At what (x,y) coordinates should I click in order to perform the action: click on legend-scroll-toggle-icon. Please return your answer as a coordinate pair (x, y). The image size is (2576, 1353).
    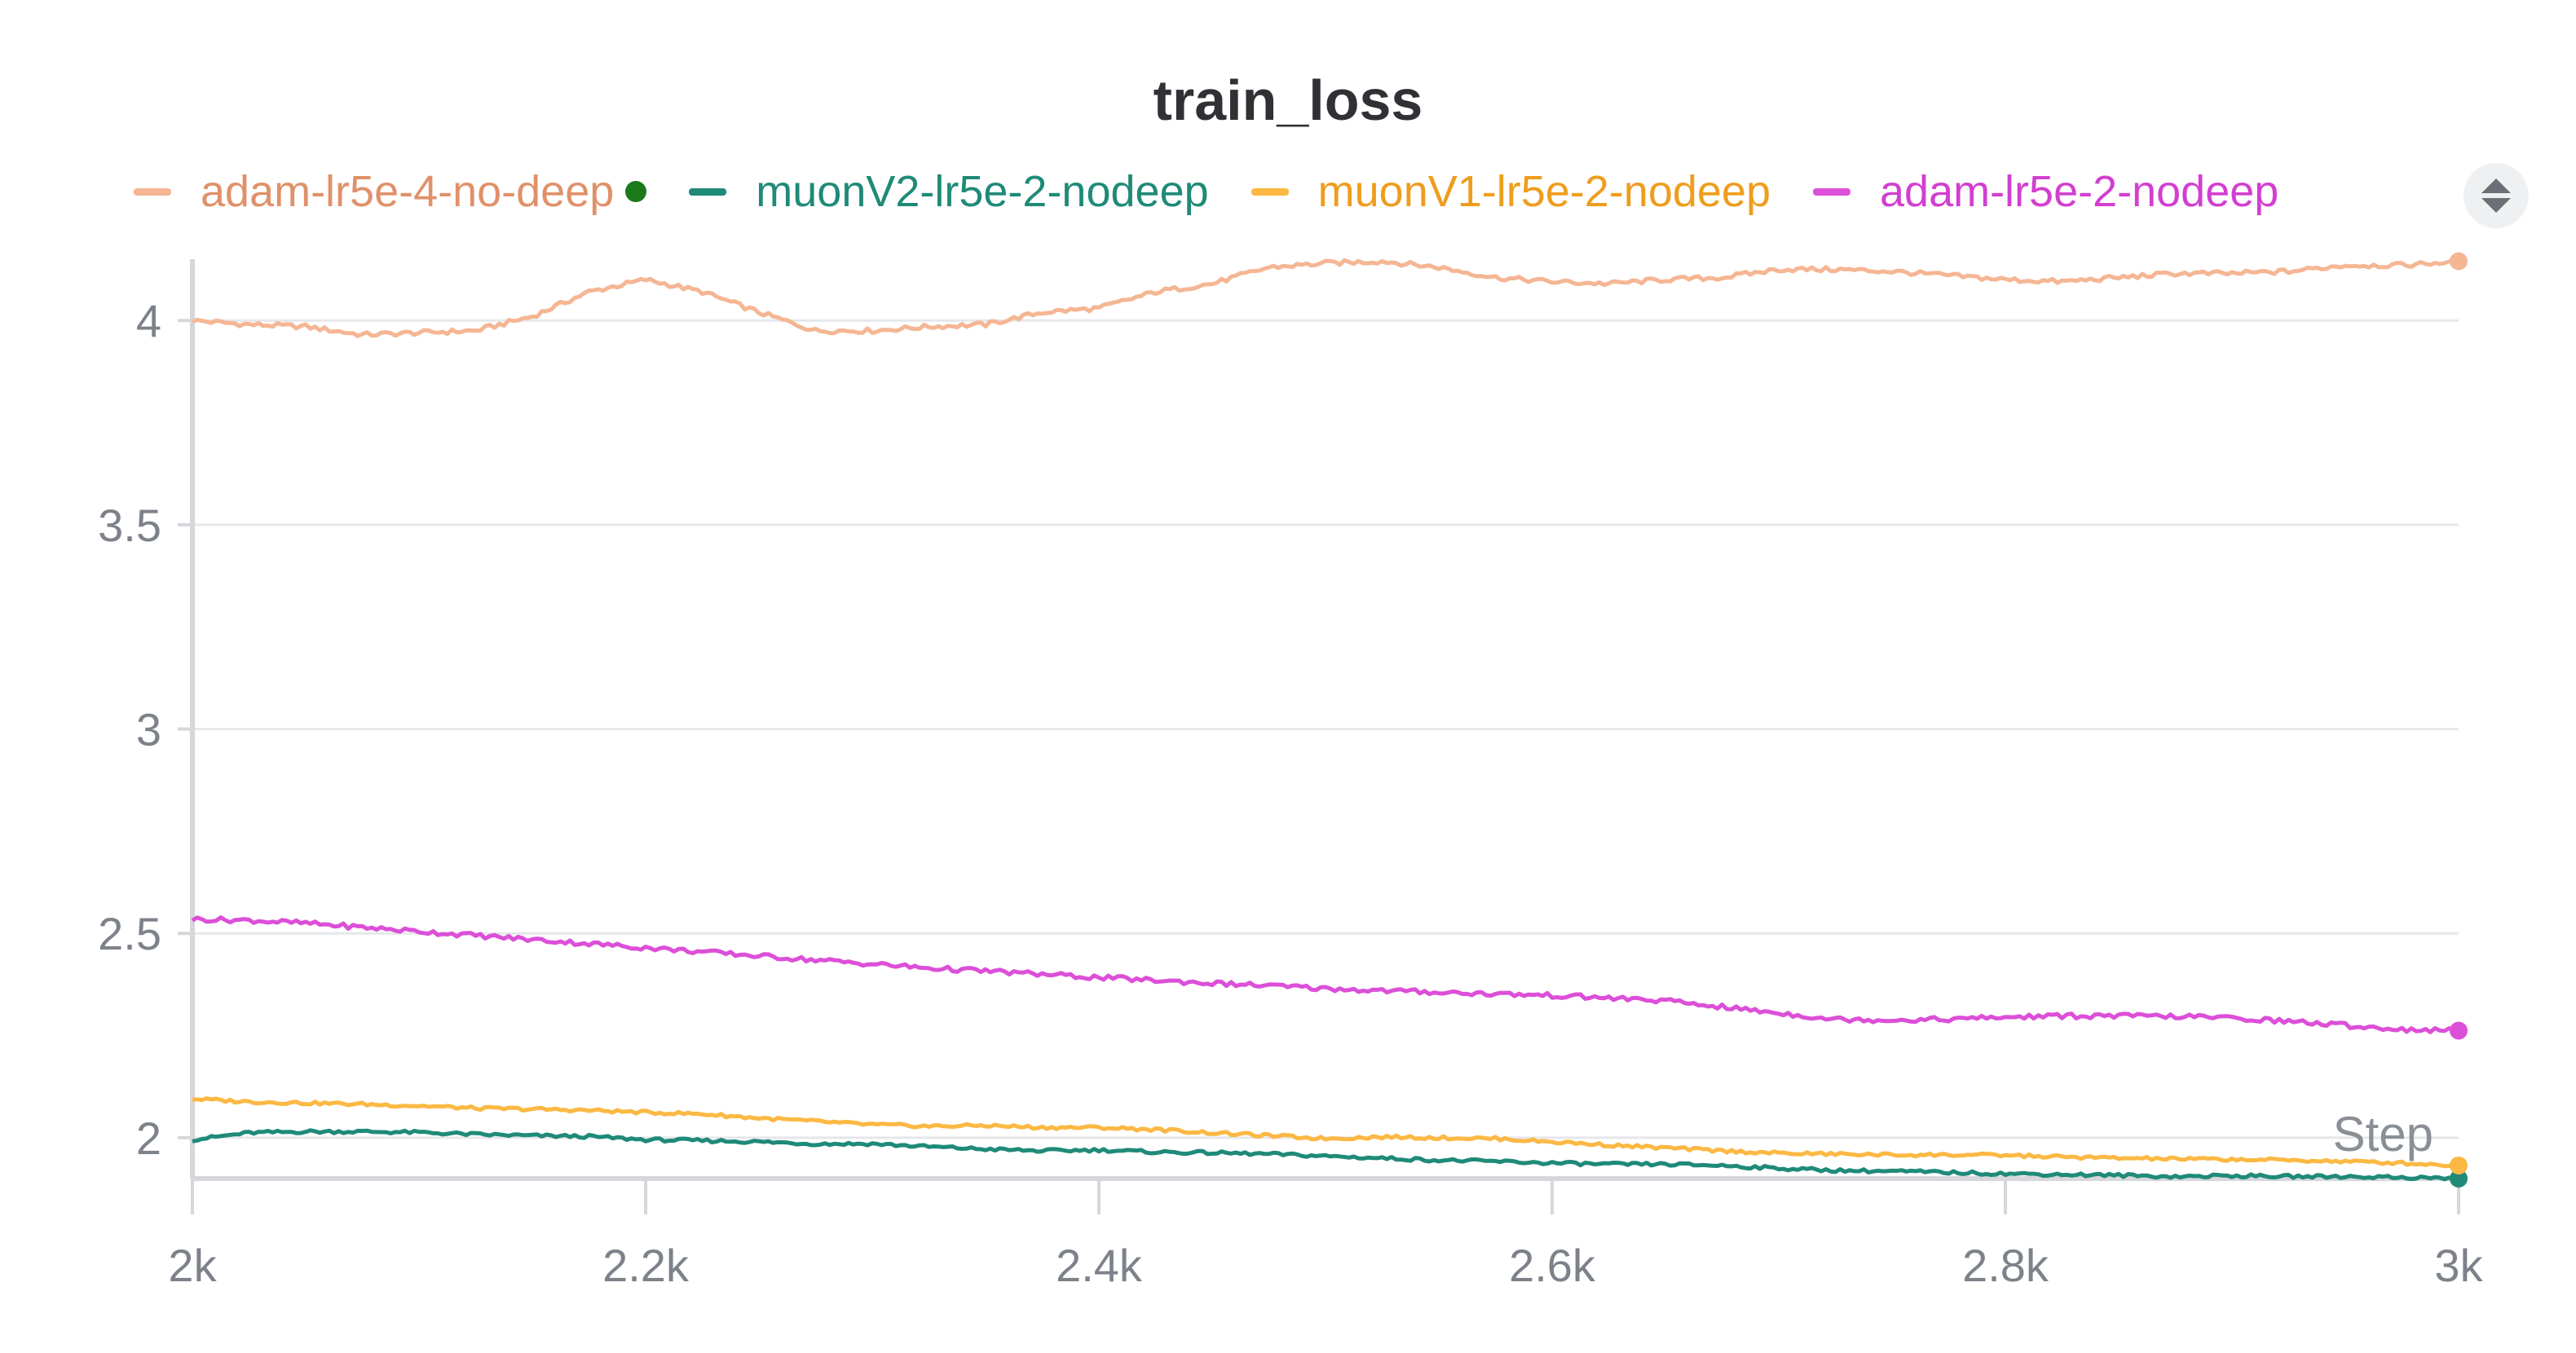
    Looking at the image, I should click on (2496, 195).